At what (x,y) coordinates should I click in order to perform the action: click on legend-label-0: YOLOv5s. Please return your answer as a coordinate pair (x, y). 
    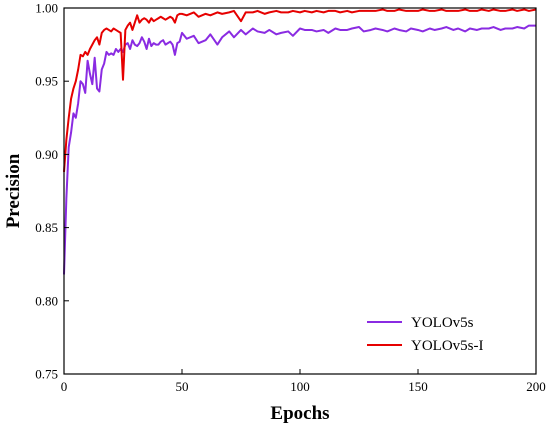
    Looking at the image, I should click on (442, 323).